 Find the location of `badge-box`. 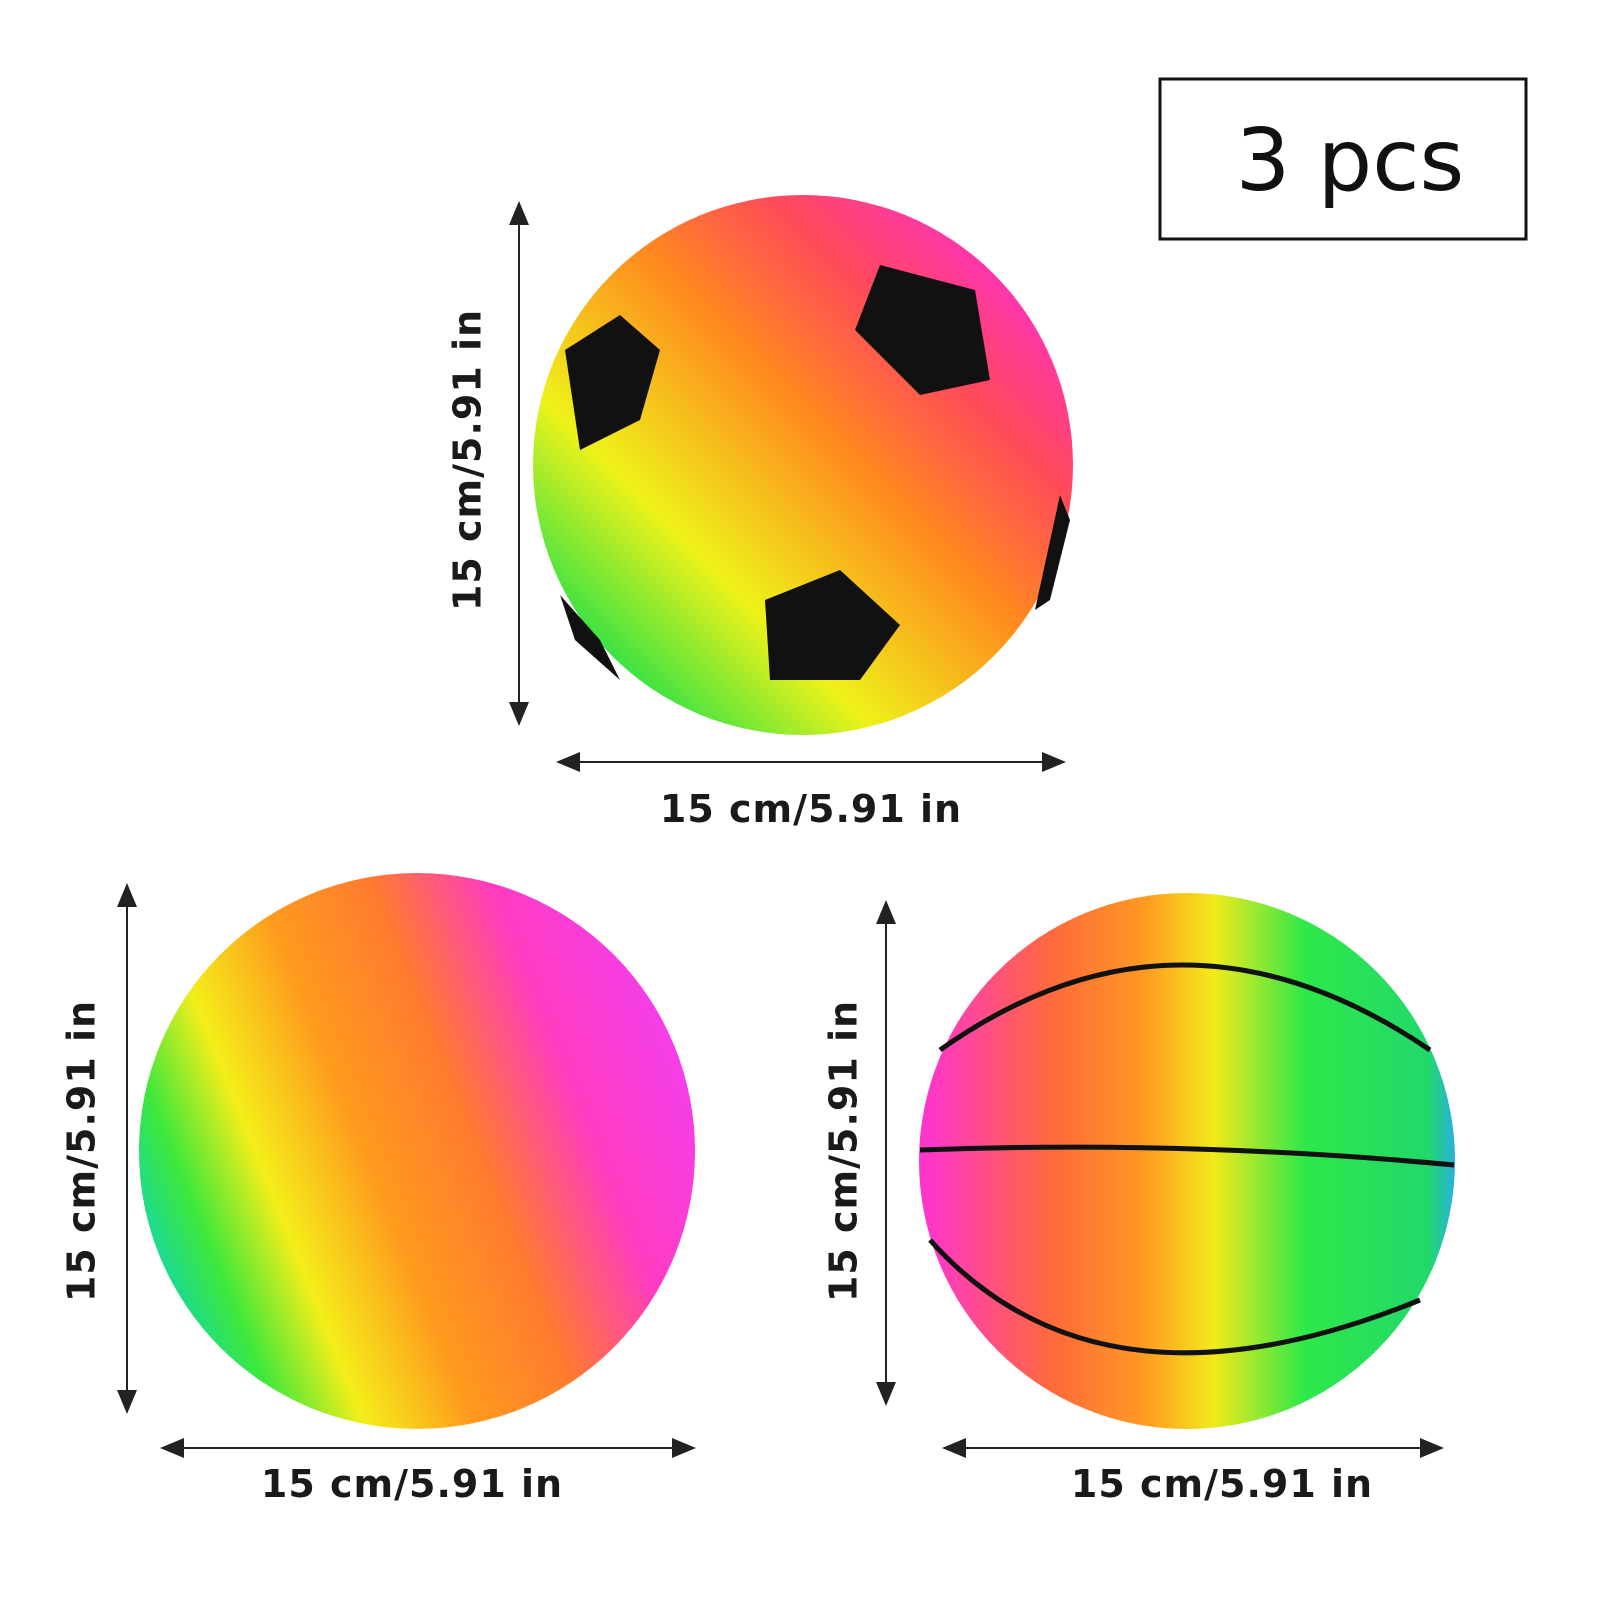

badge-box is located at coordinates (1343, 159).